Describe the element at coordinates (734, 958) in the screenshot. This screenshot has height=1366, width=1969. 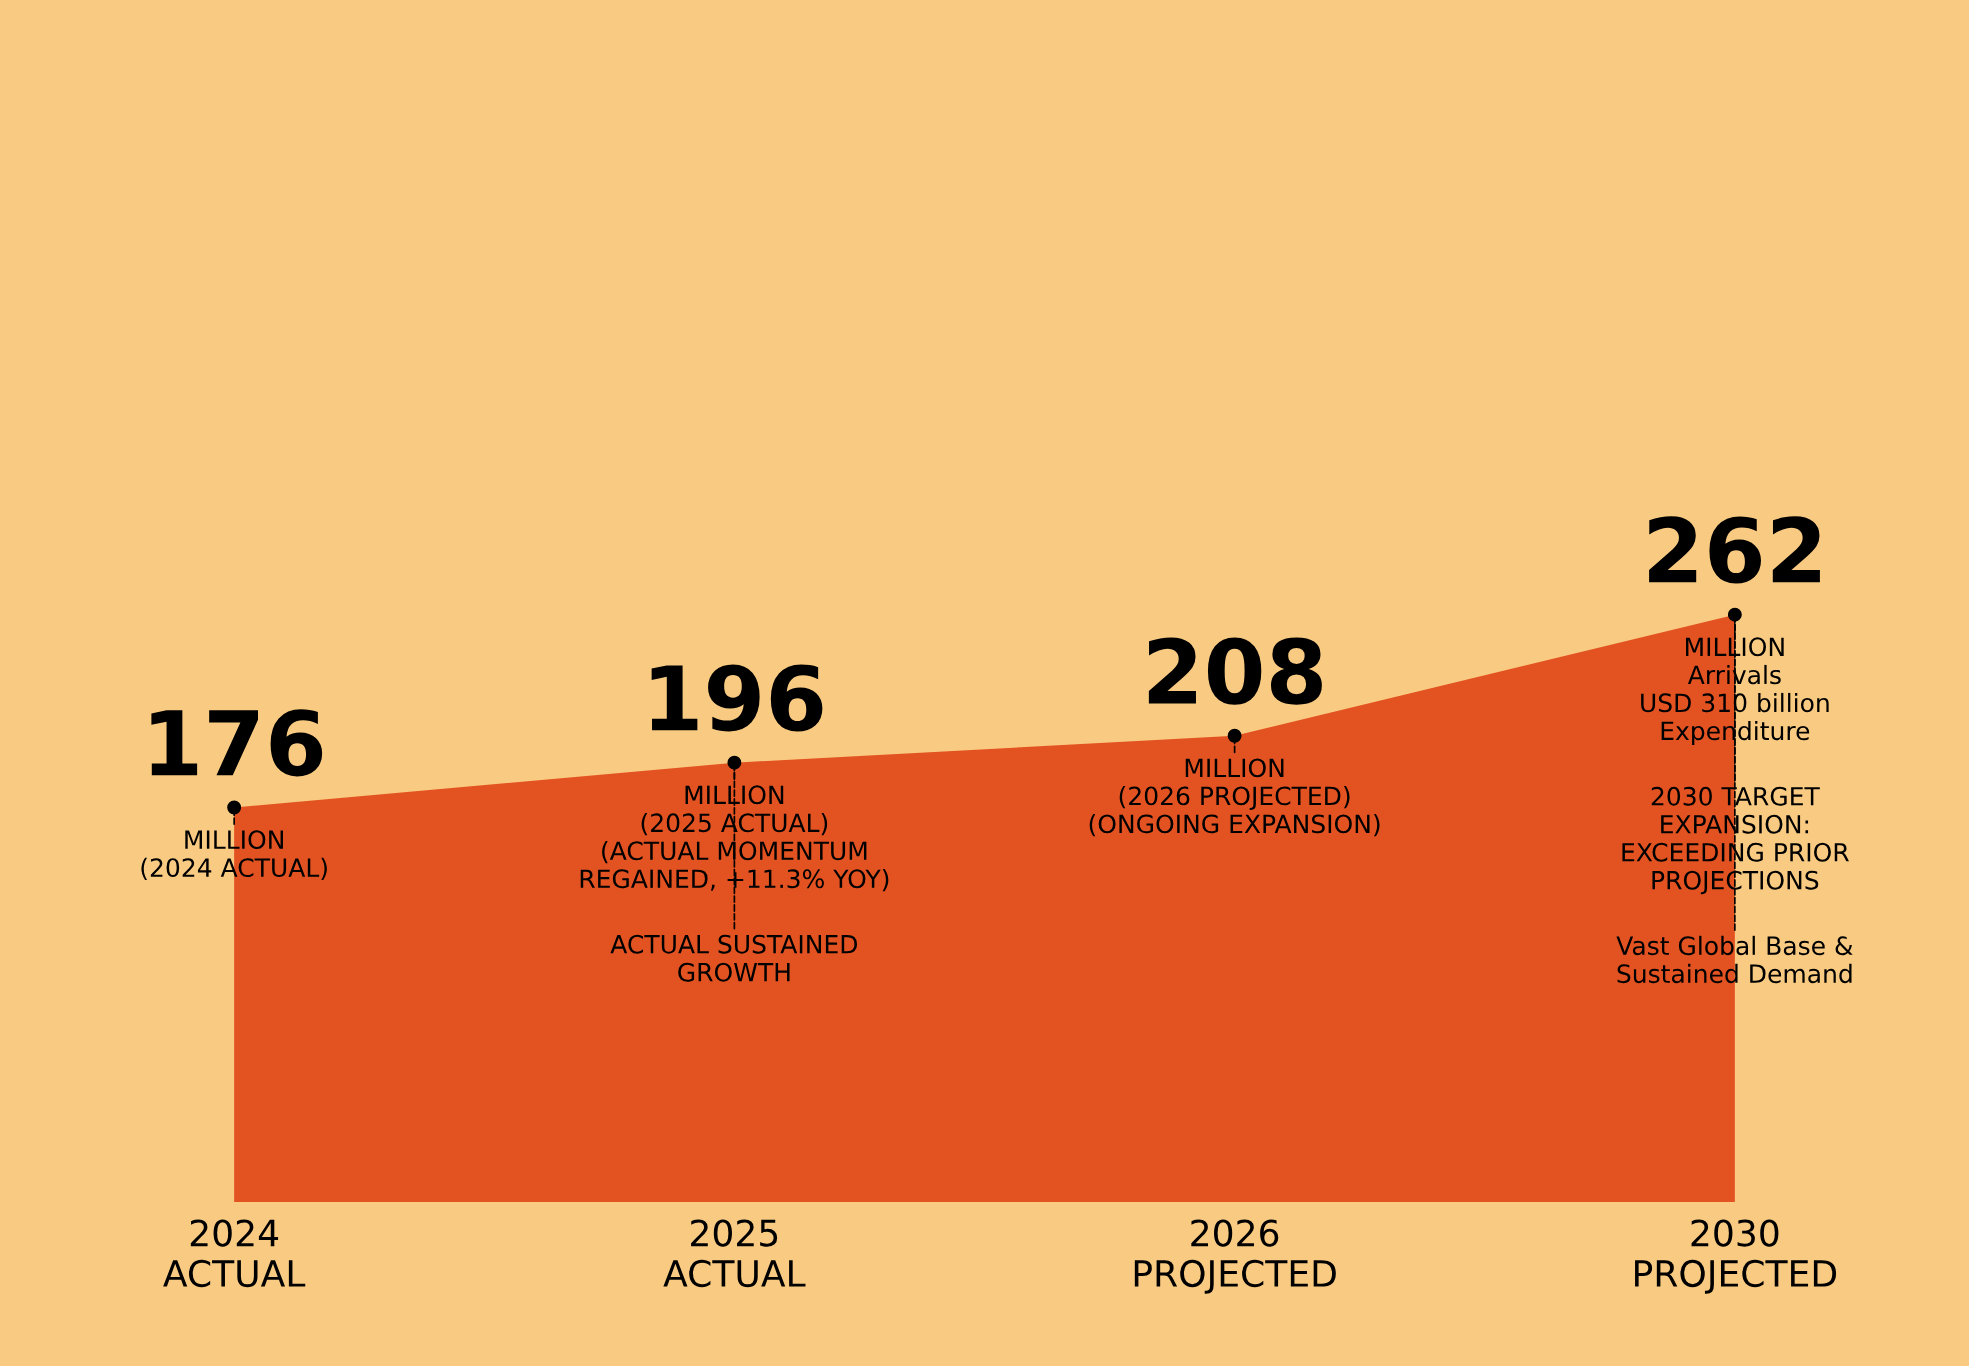
I see `annotation: ACTUAL SUSTAINED GROWTH` at that location.